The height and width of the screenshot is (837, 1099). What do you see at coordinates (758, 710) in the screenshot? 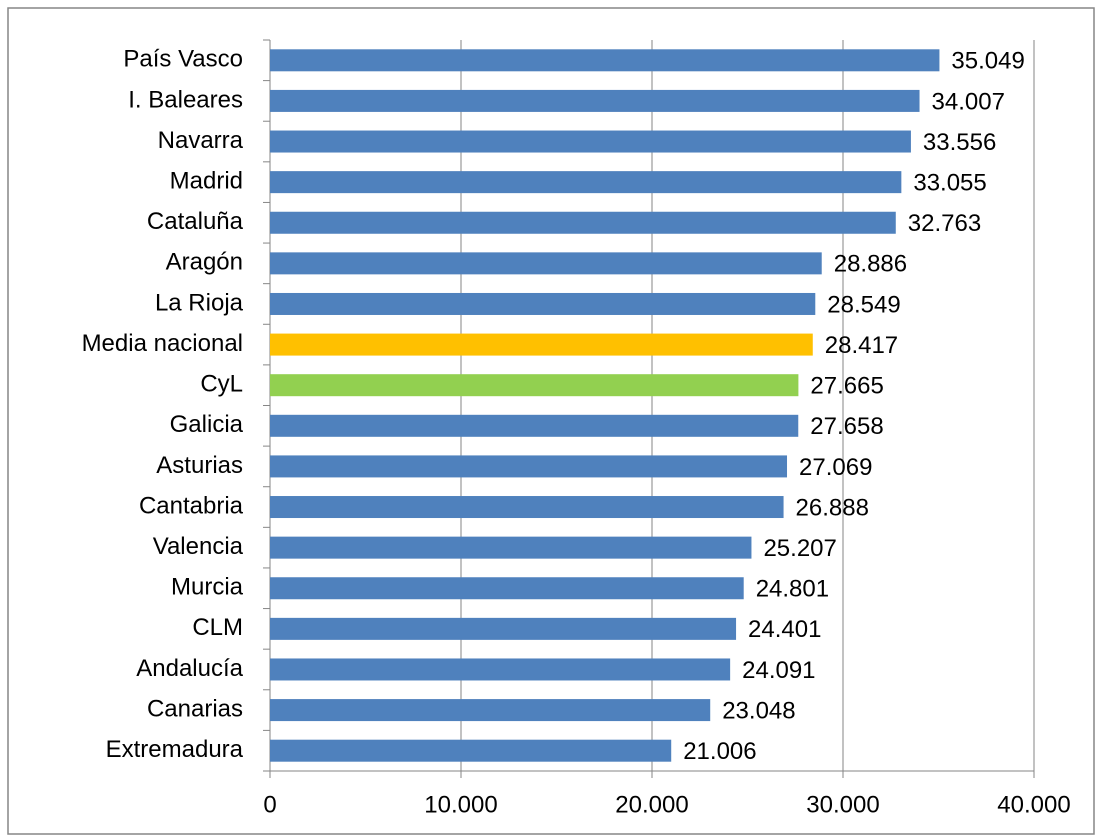
I see `data-label: 23.048` at bounding box center [758, 710].